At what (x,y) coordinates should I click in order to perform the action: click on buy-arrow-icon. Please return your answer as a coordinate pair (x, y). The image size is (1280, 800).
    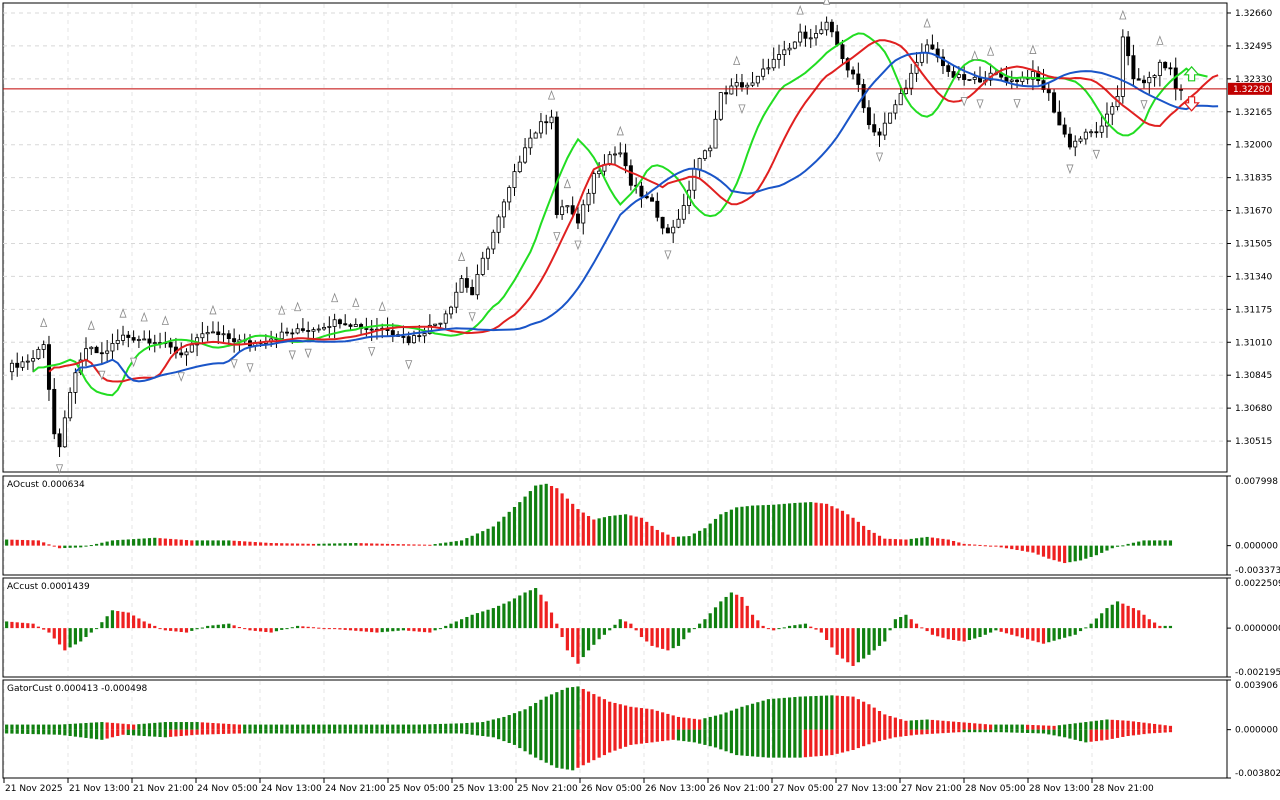
    Looking at the image, I should click on (1191, 73).